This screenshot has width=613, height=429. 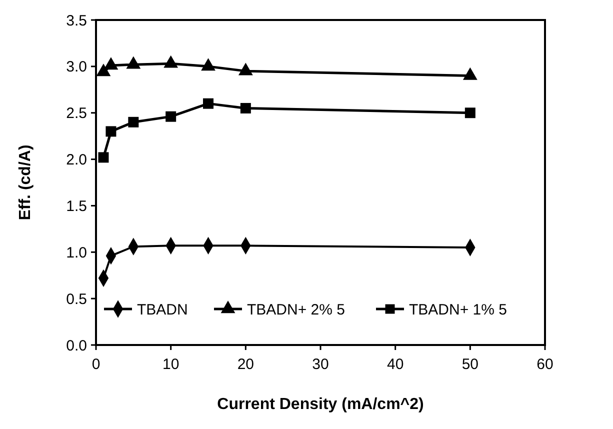 I want to click on x-tick-label: 20, so click(x=245, y=364).